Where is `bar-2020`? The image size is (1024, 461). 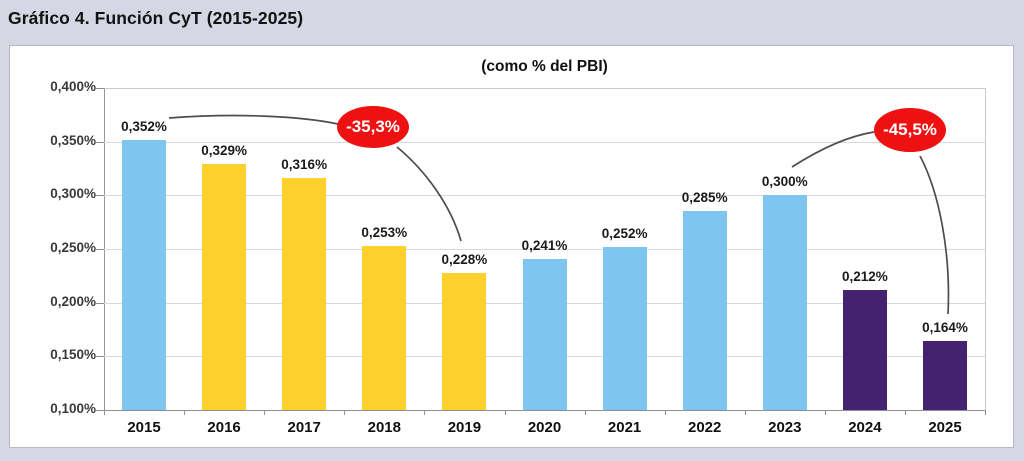
bar-2020 is located at coordinates (544, 334).